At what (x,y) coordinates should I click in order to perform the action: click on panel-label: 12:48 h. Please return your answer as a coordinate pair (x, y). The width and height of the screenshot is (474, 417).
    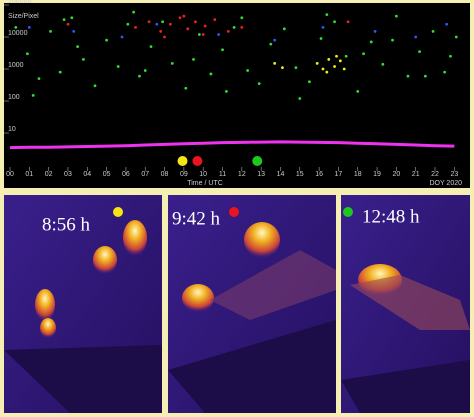
    Looking at the image, I should click on (391, 216).